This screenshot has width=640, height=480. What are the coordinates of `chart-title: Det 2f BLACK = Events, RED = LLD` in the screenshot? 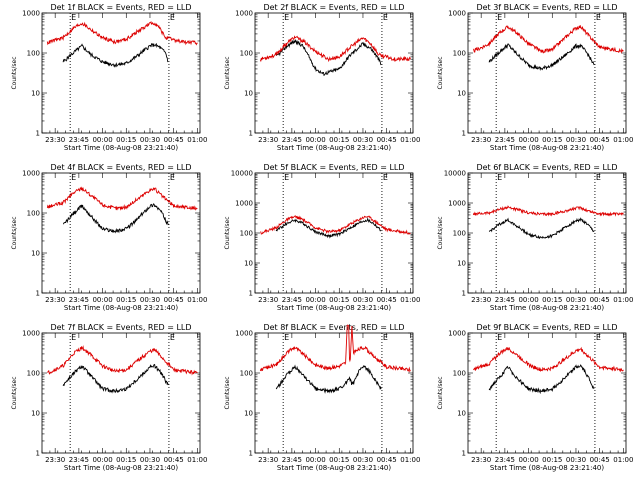 It's located at (333, 7).